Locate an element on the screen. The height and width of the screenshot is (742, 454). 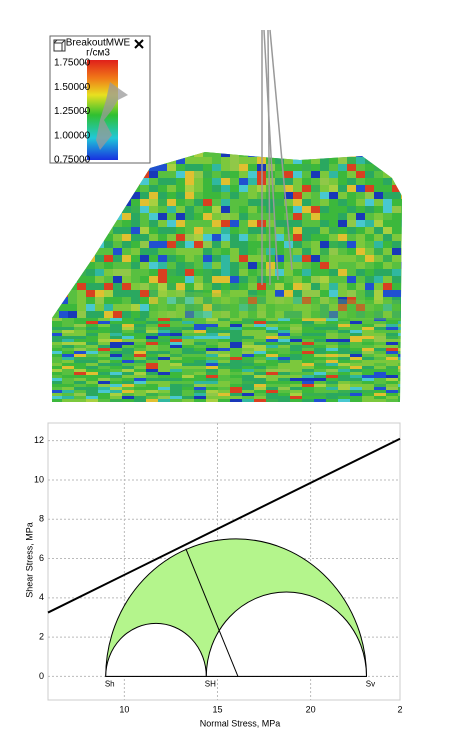
y-tick-label: 4 is located at coordinates (41, 597).